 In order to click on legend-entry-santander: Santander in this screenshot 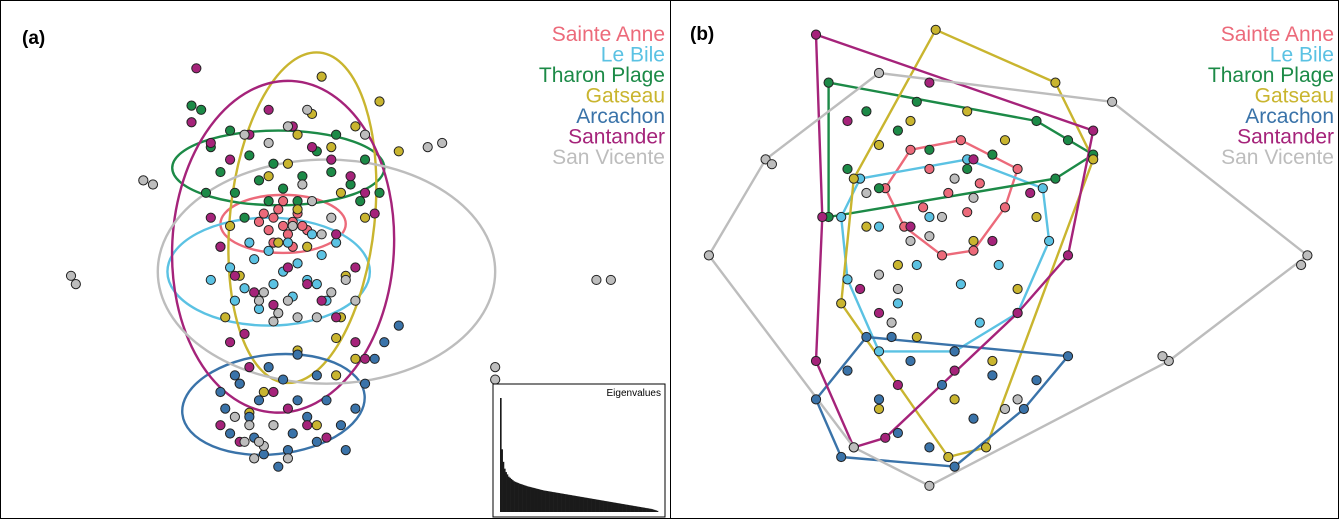, I will do `click(616, 137)`.